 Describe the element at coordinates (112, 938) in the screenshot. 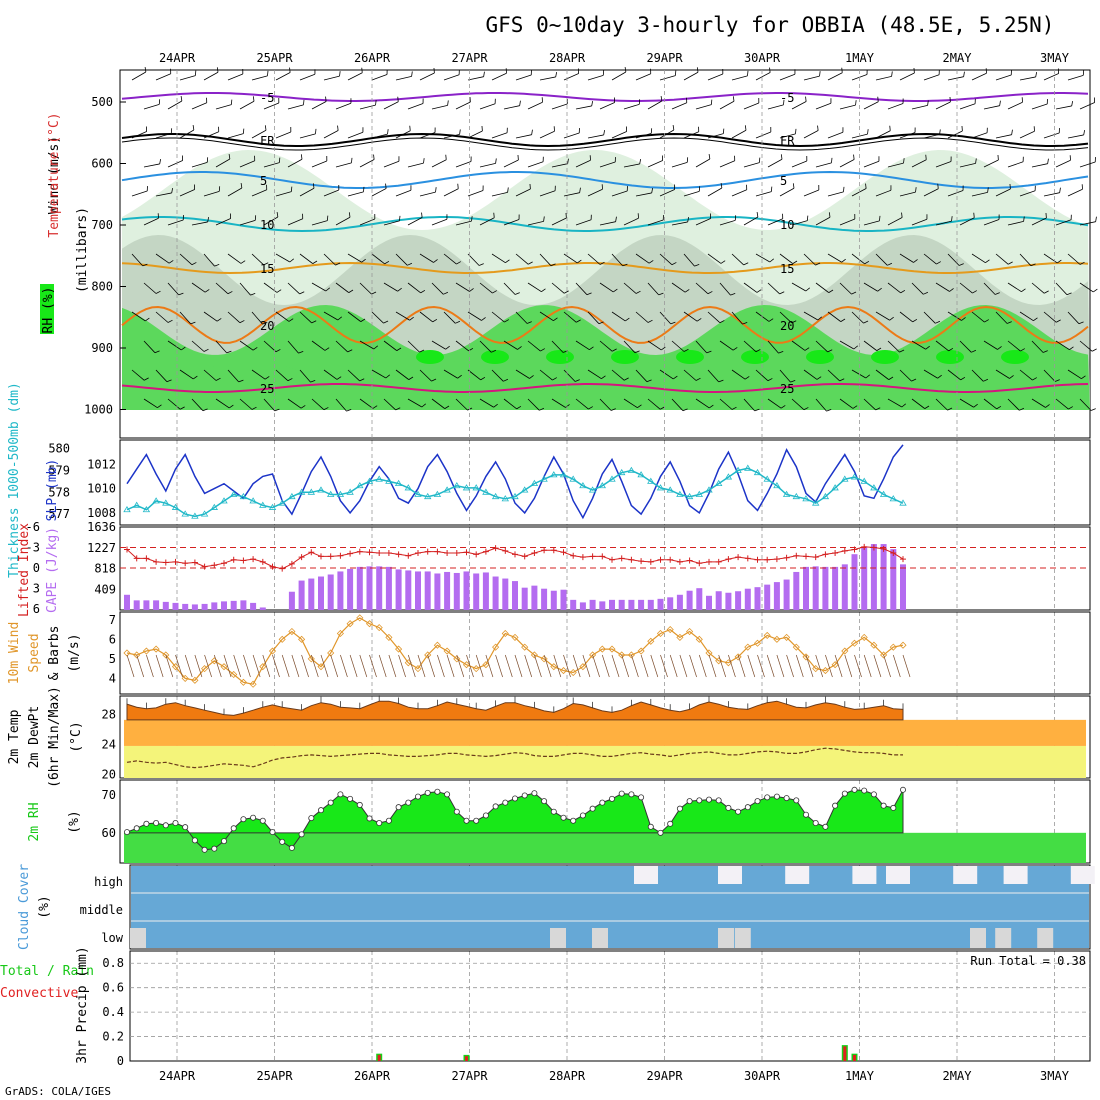

I see `cloud-level-tick: low` at that location.